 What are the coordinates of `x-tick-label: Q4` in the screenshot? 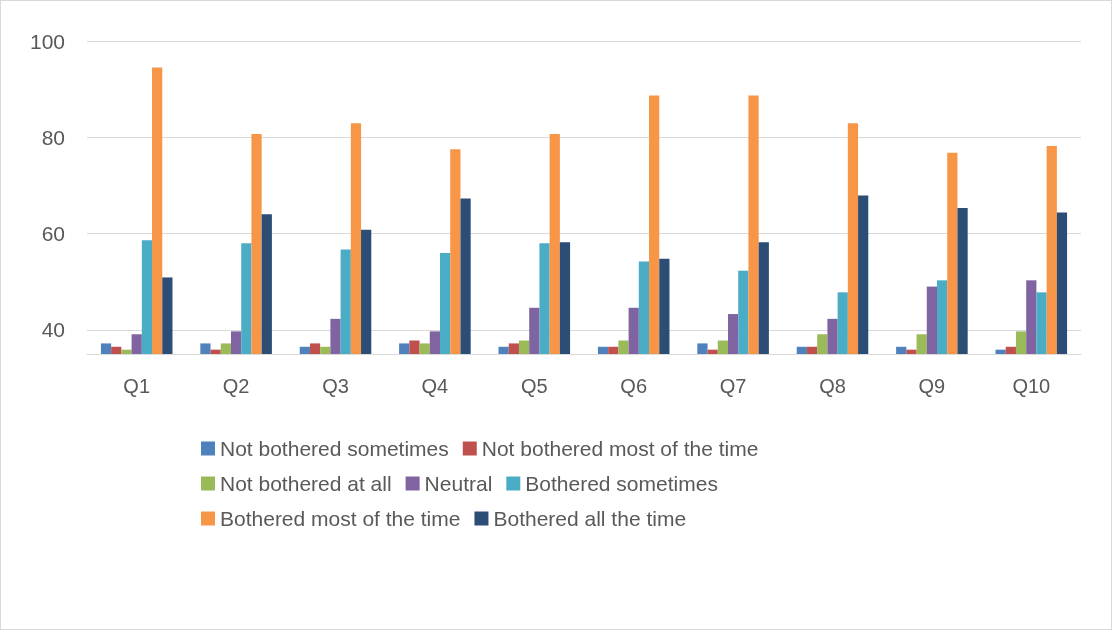 It's located at (435, 386).